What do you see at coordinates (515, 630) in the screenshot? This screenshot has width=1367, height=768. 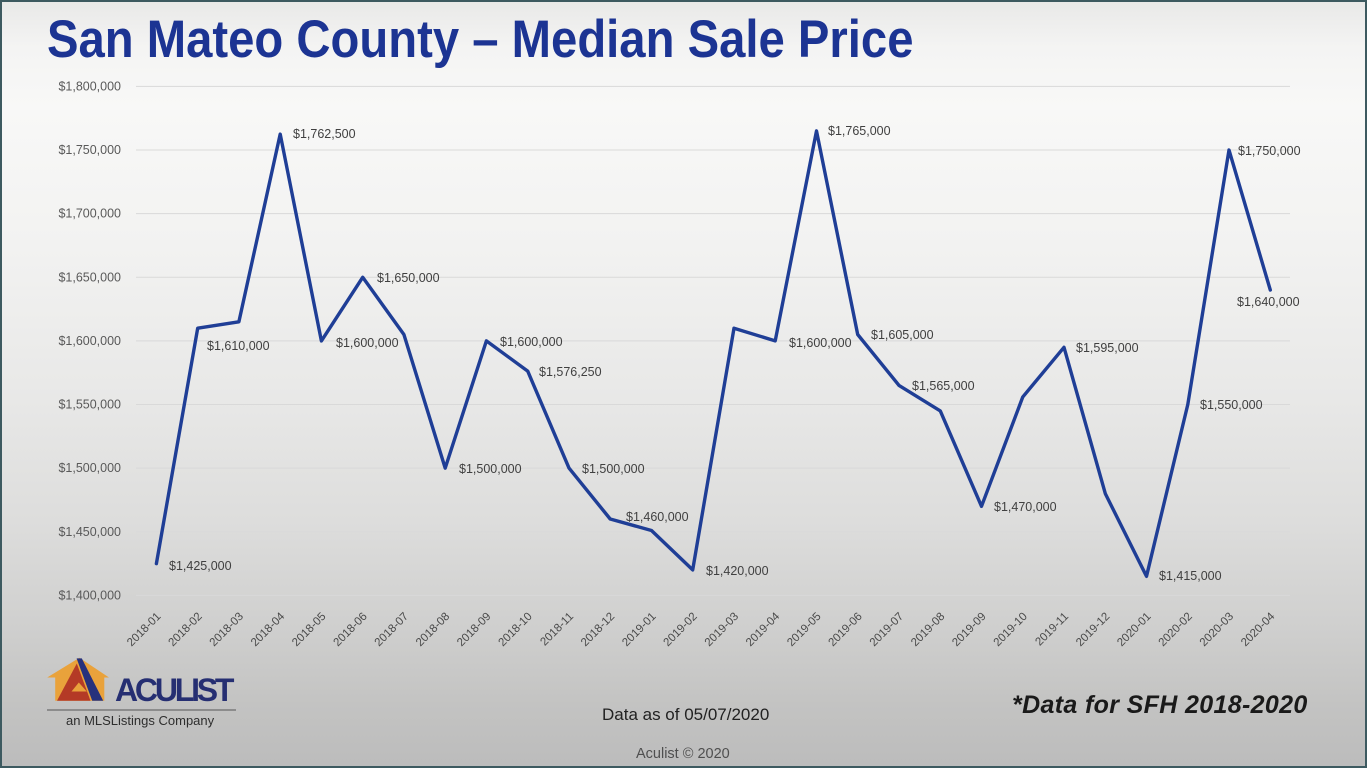 I see `svg-text: 2018-10` at bounding box center [515, 630].